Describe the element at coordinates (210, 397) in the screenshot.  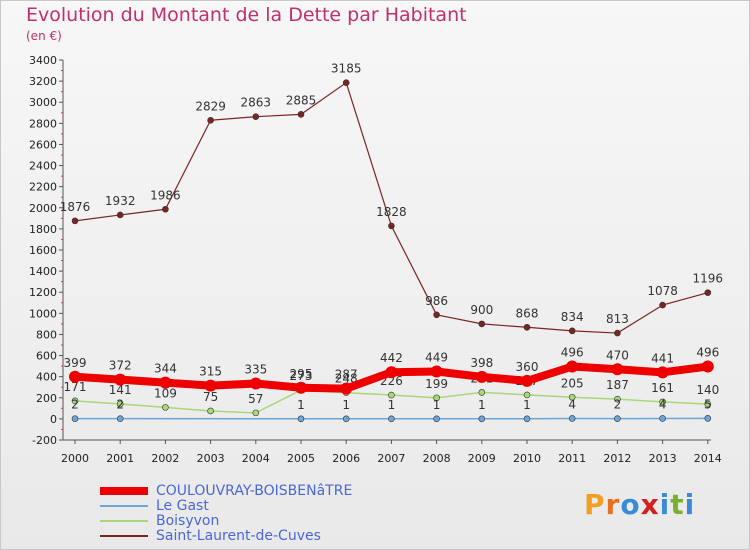
I see `data-label: 75` at that location.